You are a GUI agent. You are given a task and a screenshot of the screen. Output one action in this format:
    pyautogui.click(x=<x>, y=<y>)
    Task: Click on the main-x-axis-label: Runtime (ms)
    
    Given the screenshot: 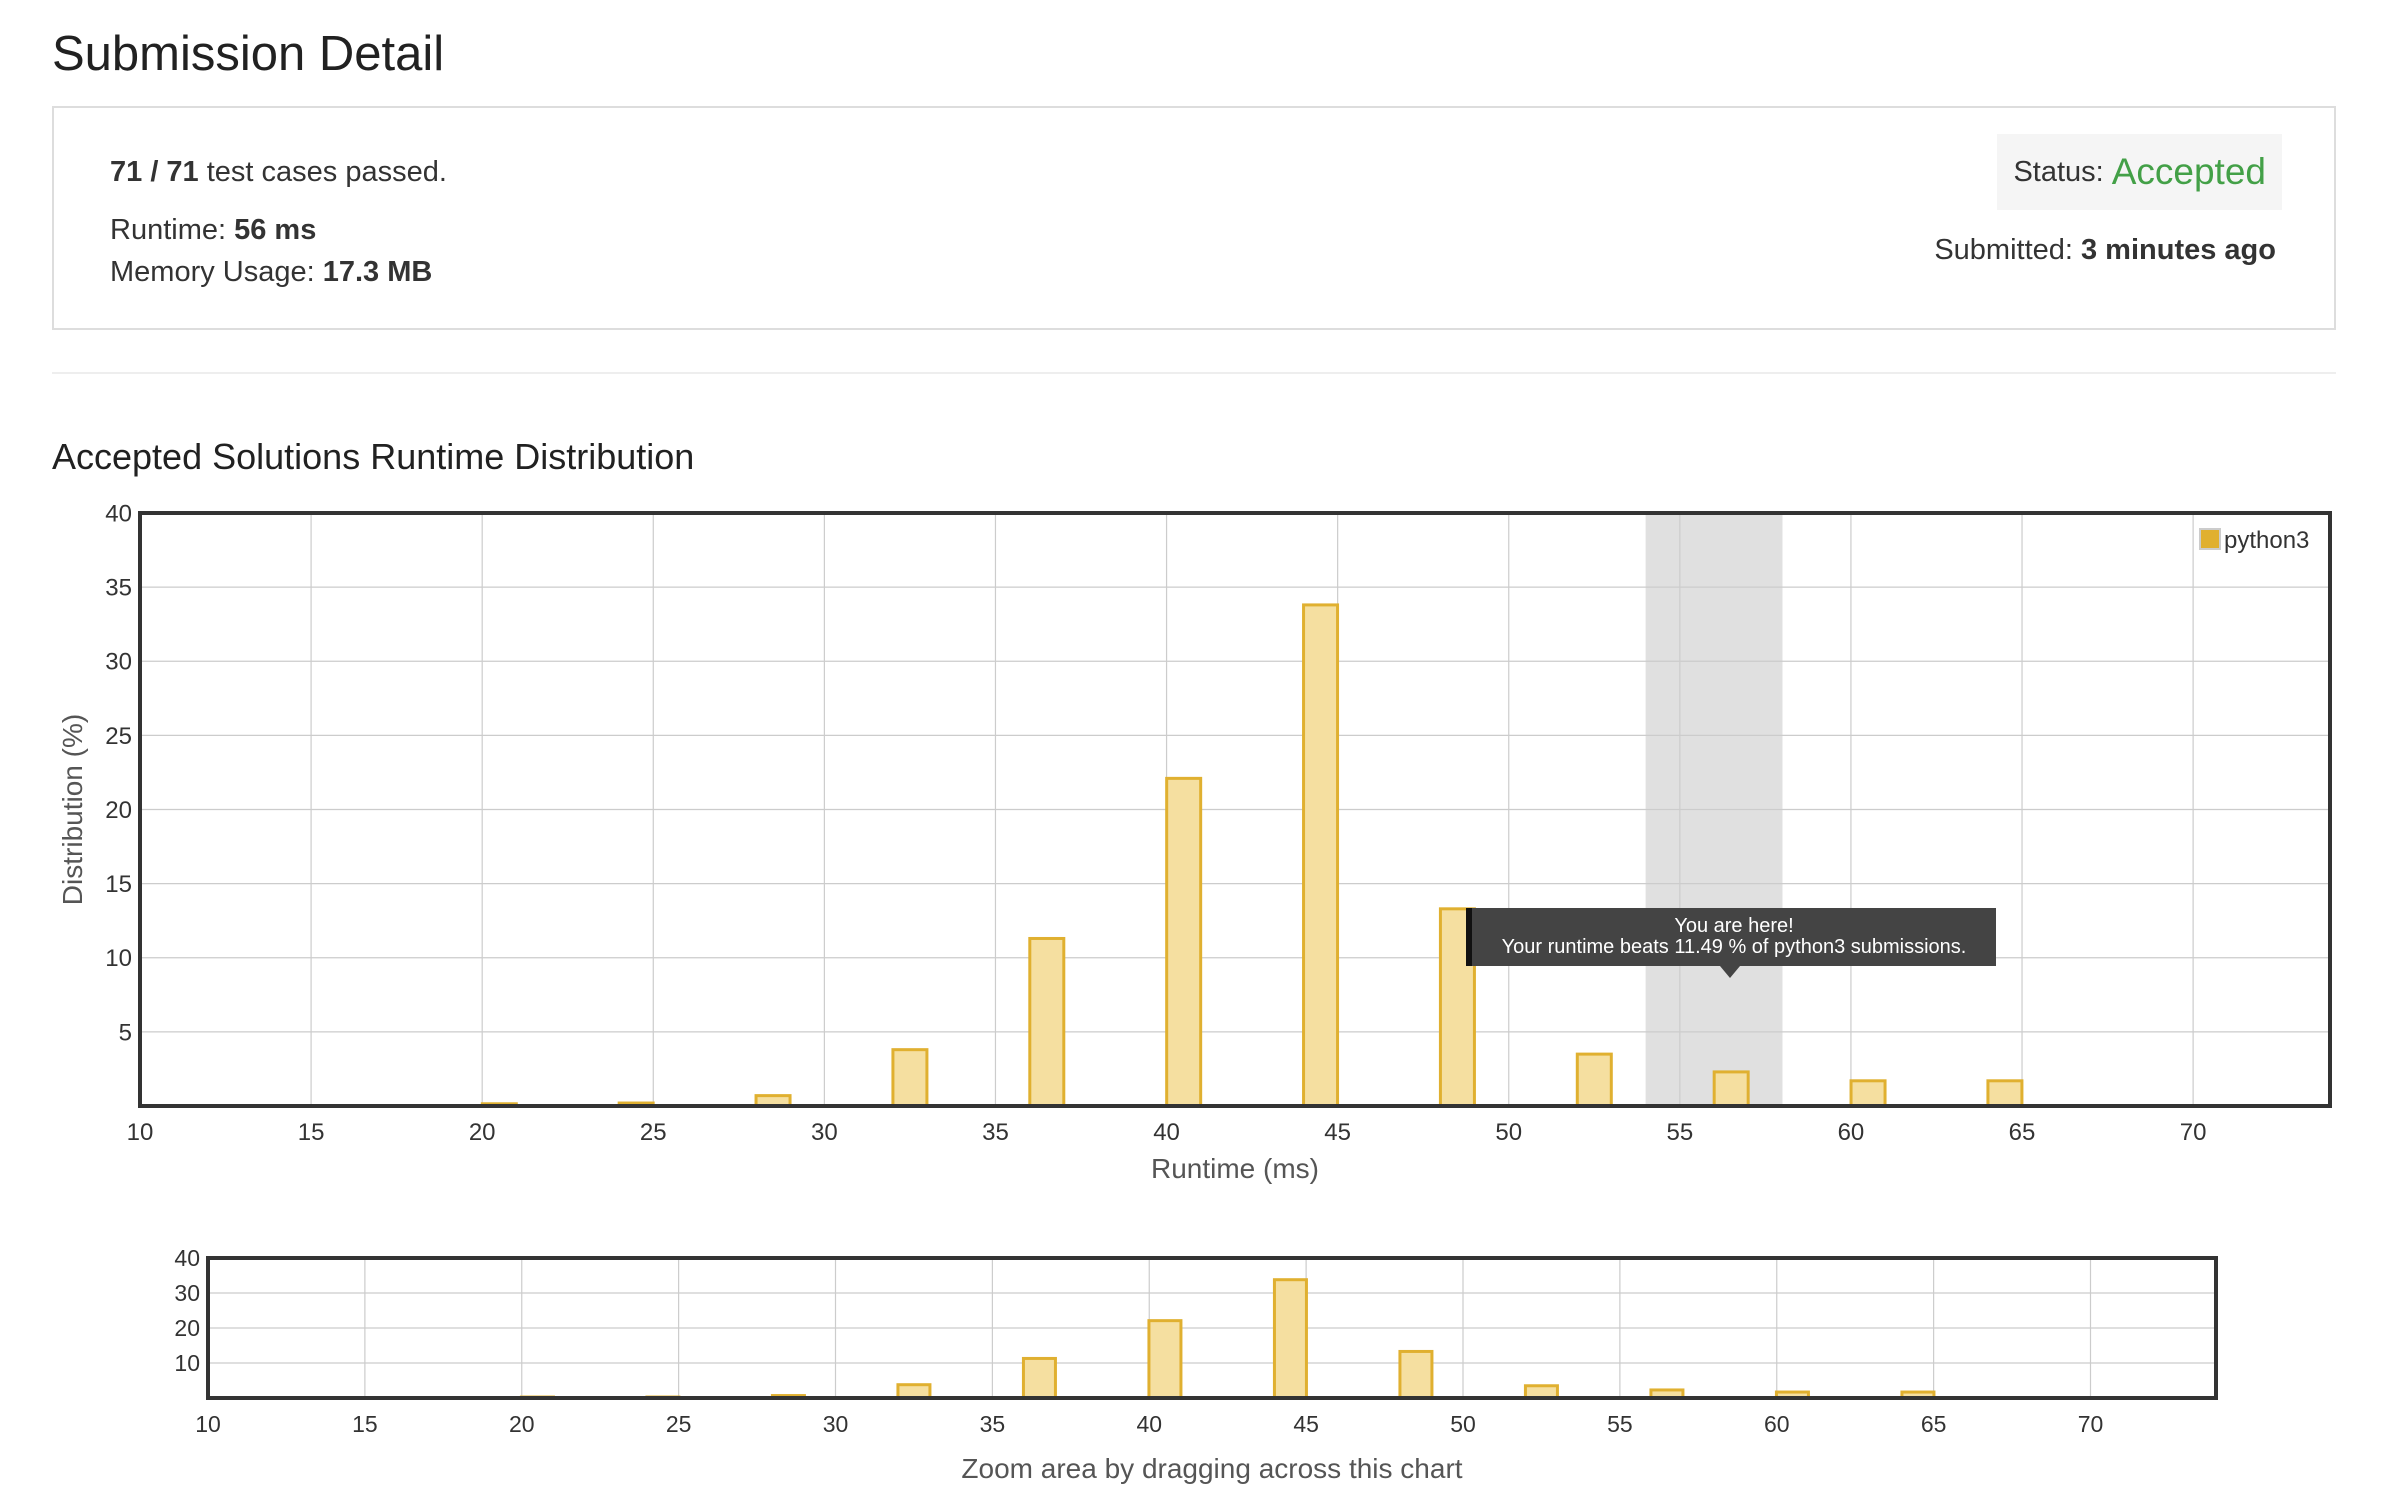 What is the action you would take?
    pyautogui.click(x=1235, y=1168)
    